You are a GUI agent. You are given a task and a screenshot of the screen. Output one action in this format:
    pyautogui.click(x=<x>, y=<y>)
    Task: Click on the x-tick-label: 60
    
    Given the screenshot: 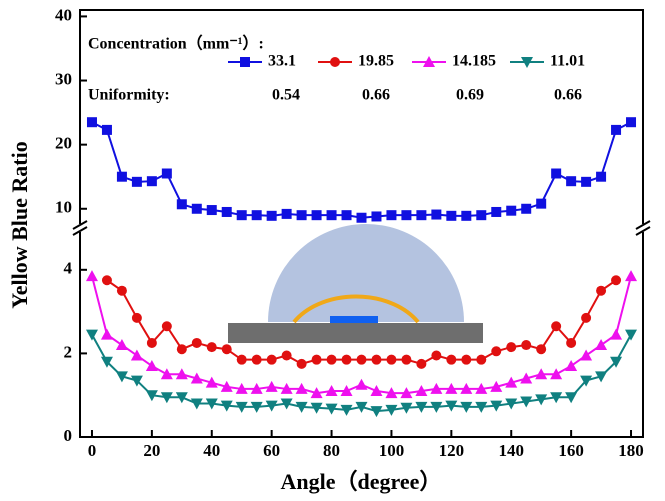 What is the action you would take?
    pyautogui.click(x=271, y=450)
    